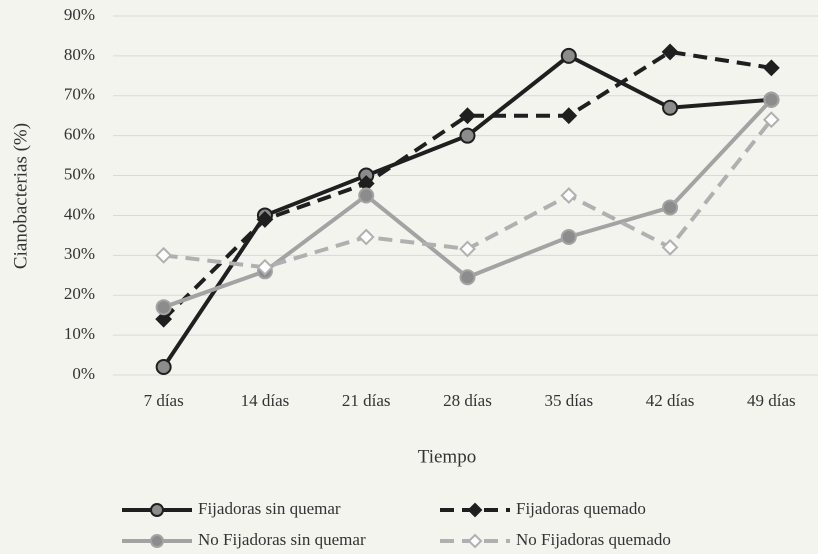 The height and width of the screenshot is (554, 818). I want to click on x-tick-label: 21 días, so click(366, 400).